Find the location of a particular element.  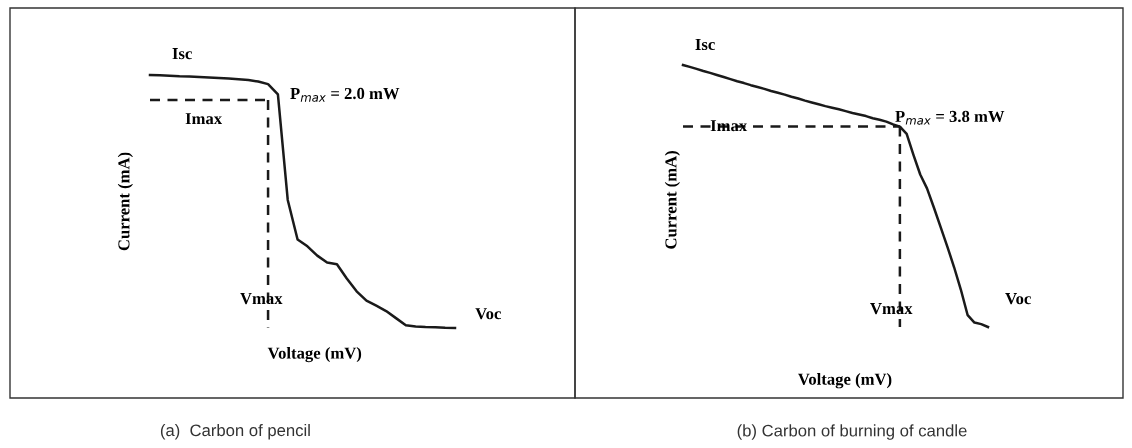

annotation: P$_{max}$ = 3.8 mW is located at coordinates (950, 117).